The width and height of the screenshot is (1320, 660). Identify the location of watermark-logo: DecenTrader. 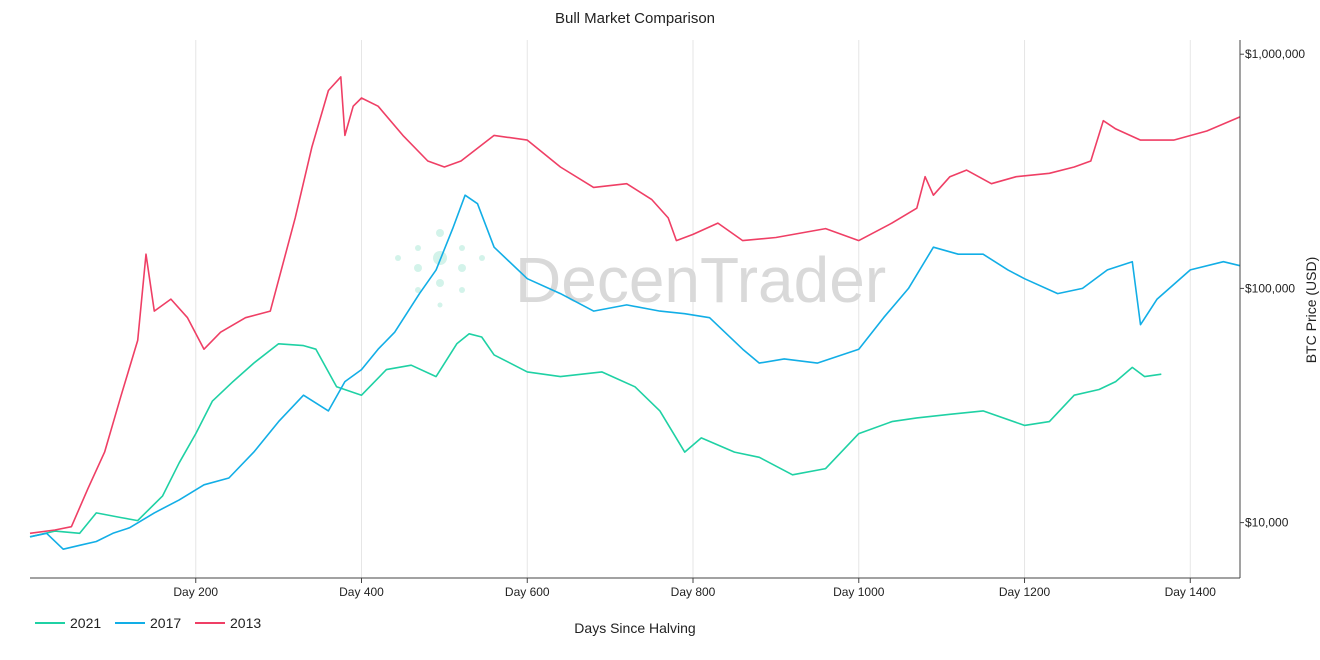
(640, 272).